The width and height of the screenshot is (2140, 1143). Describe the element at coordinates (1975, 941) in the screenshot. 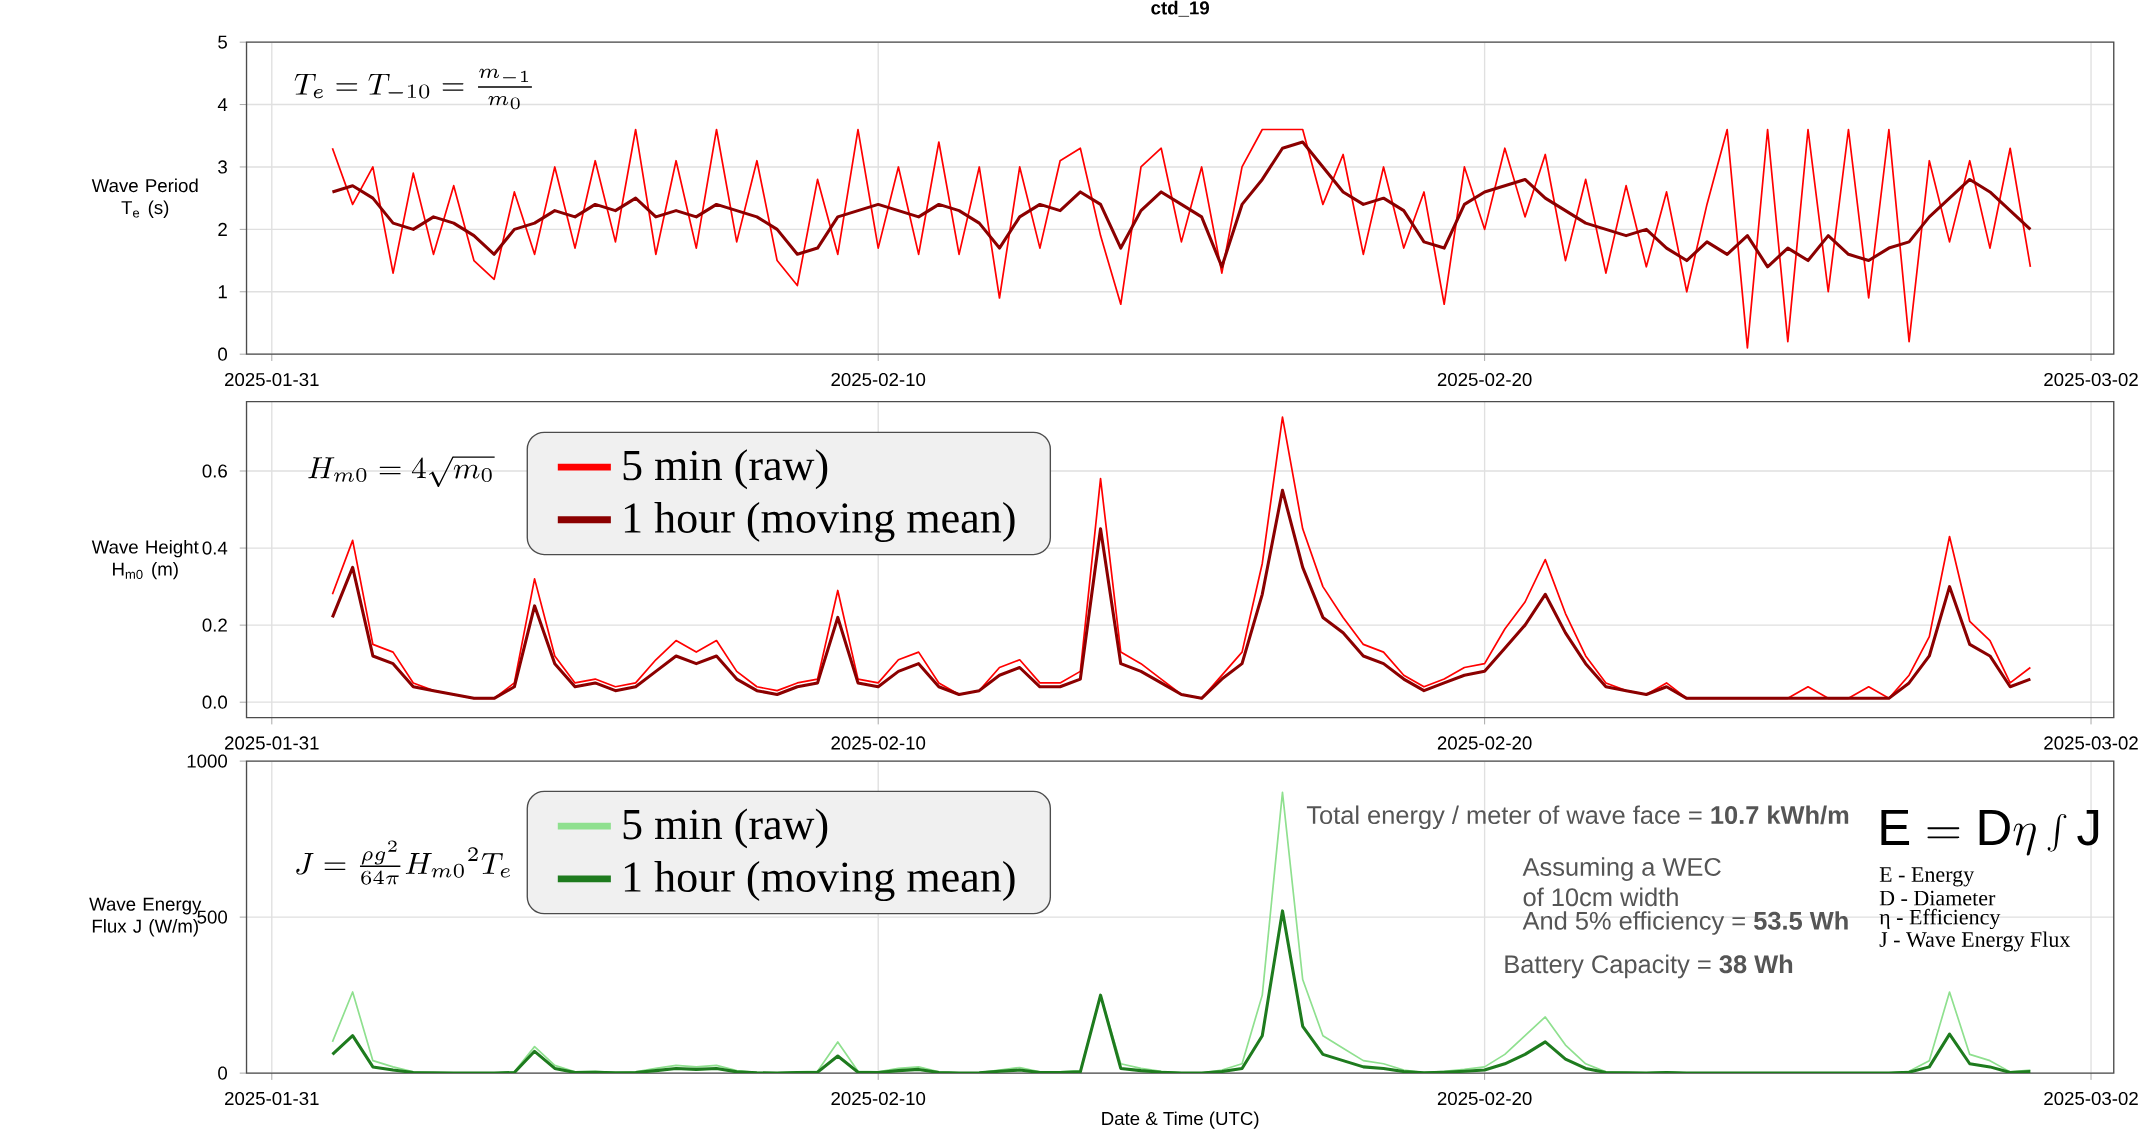

I see `annotation: J - Wave Energy Flux` at that location.